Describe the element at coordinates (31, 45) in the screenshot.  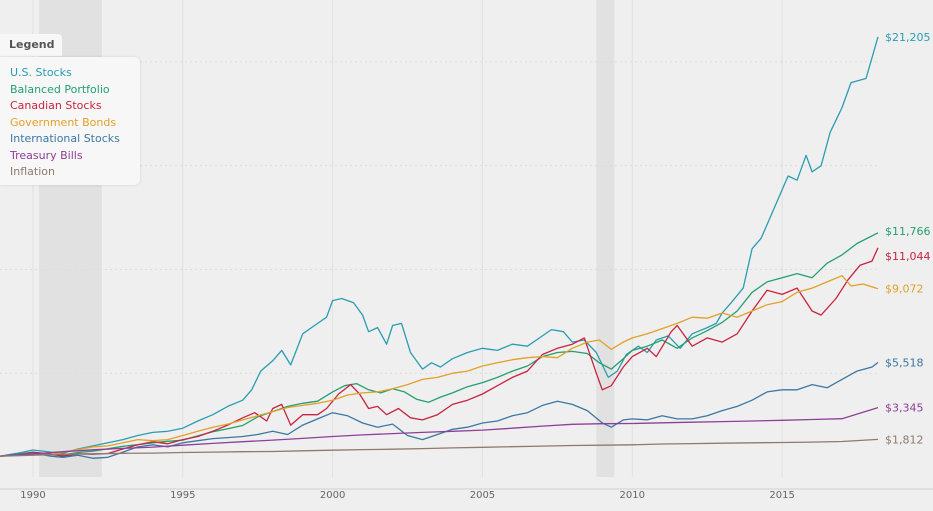
I see `legend-title: Legend` at that location.